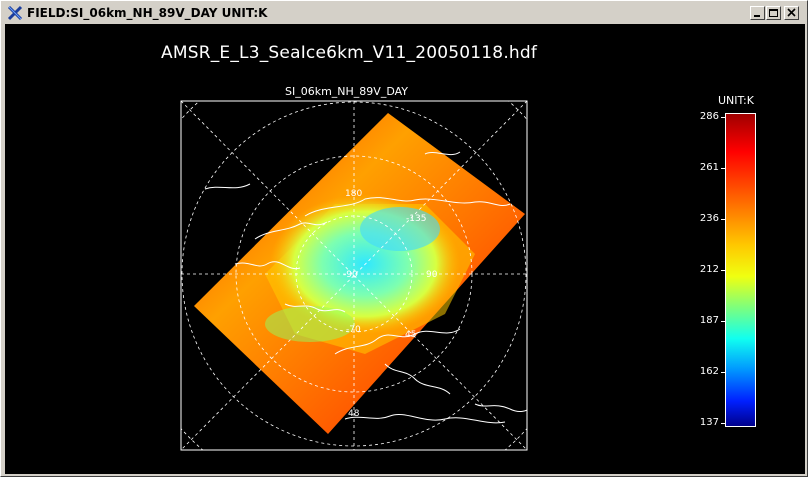 The image size is (808, 477). What do you see at coordinates (346, 91) in the screenshot?
I see `map-title: SI_06km_NH_89V_DAY` at bounding box center [346, 91].